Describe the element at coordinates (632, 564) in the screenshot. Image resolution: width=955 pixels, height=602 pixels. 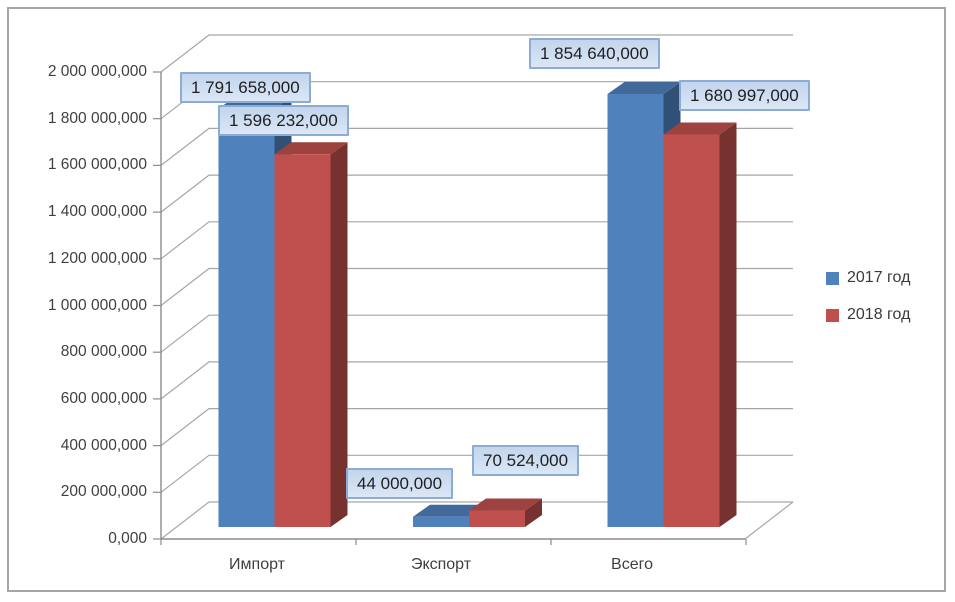
I see `x-axis-category-label-Всего: Всего` at that location.